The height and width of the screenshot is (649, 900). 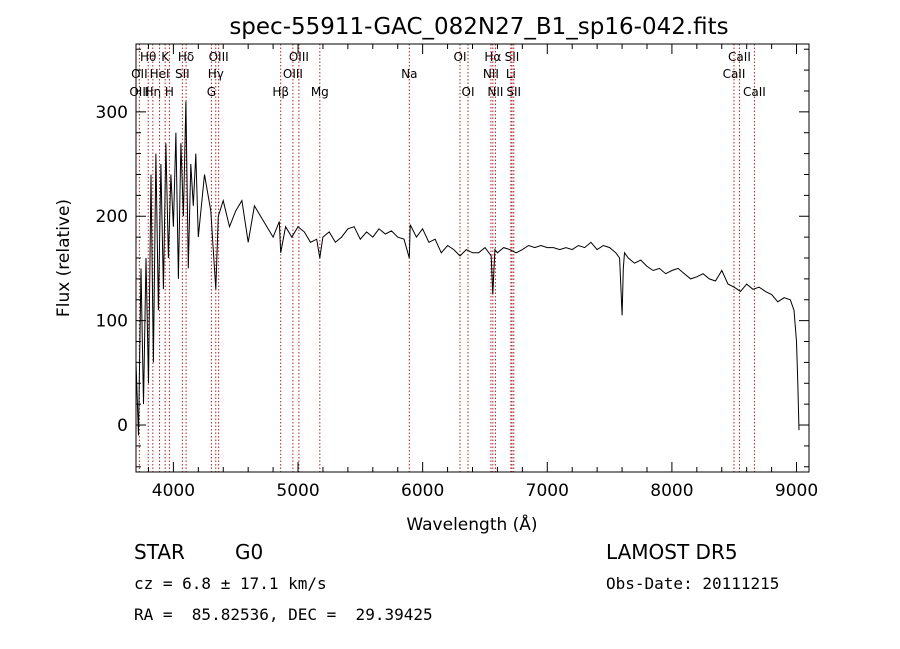 I want to click on line-marker-label: Na, so click(x=409, y=74).